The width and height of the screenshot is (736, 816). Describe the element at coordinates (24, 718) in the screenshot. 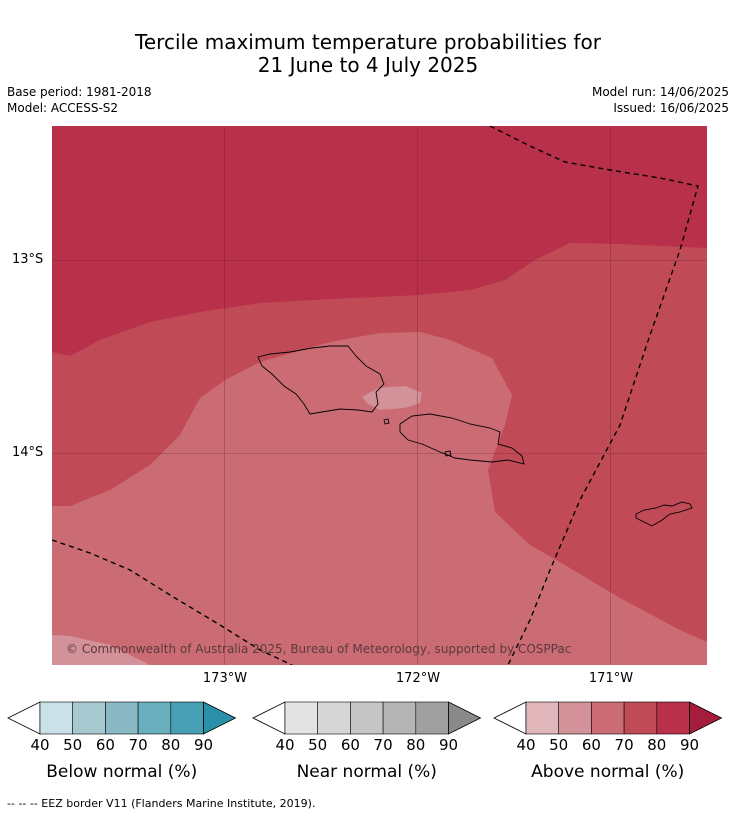

I see `below-colorbar-under-arrow` at that location.